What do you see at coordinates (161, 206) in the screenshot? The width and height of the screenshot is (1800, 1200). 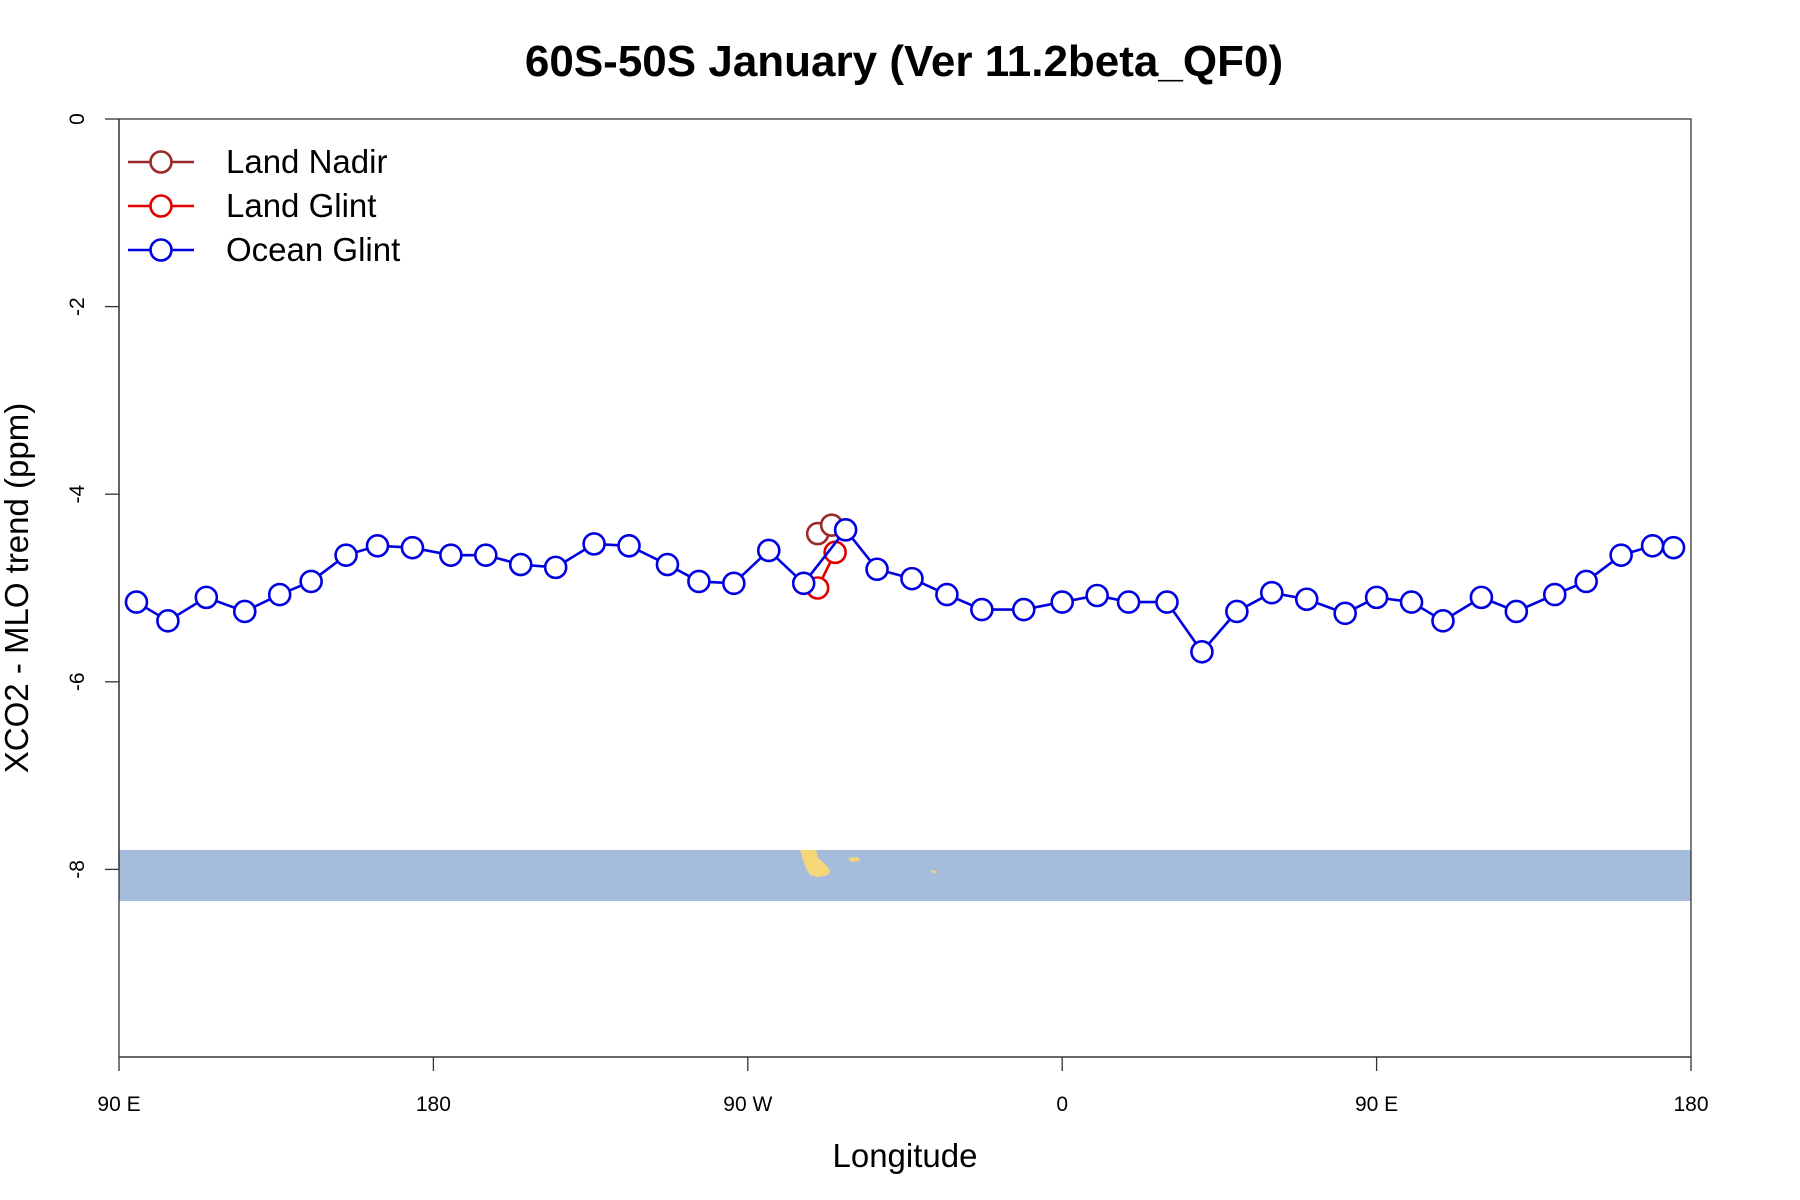 I see `legend-marker-land-glint` at bounding box center [161, 206].